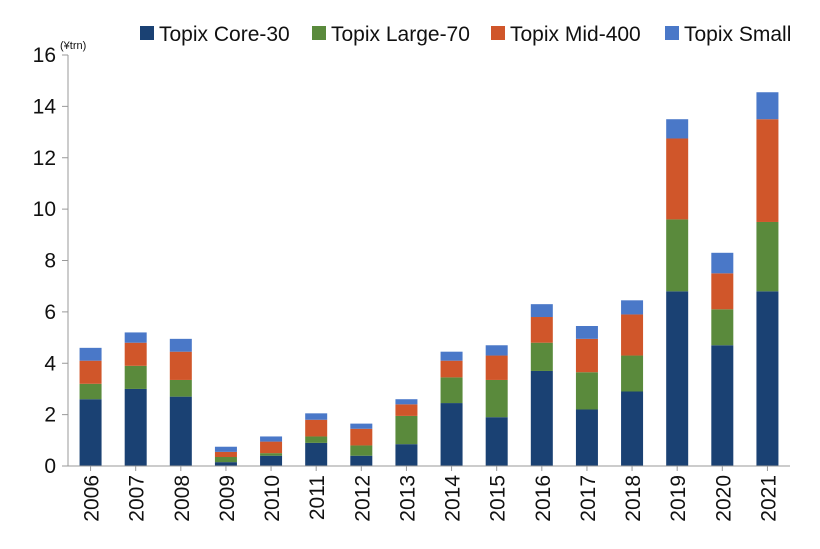 The height and width of the screenshot is (549, 820). I want to click on bar-group-2014, so click(451, 408).